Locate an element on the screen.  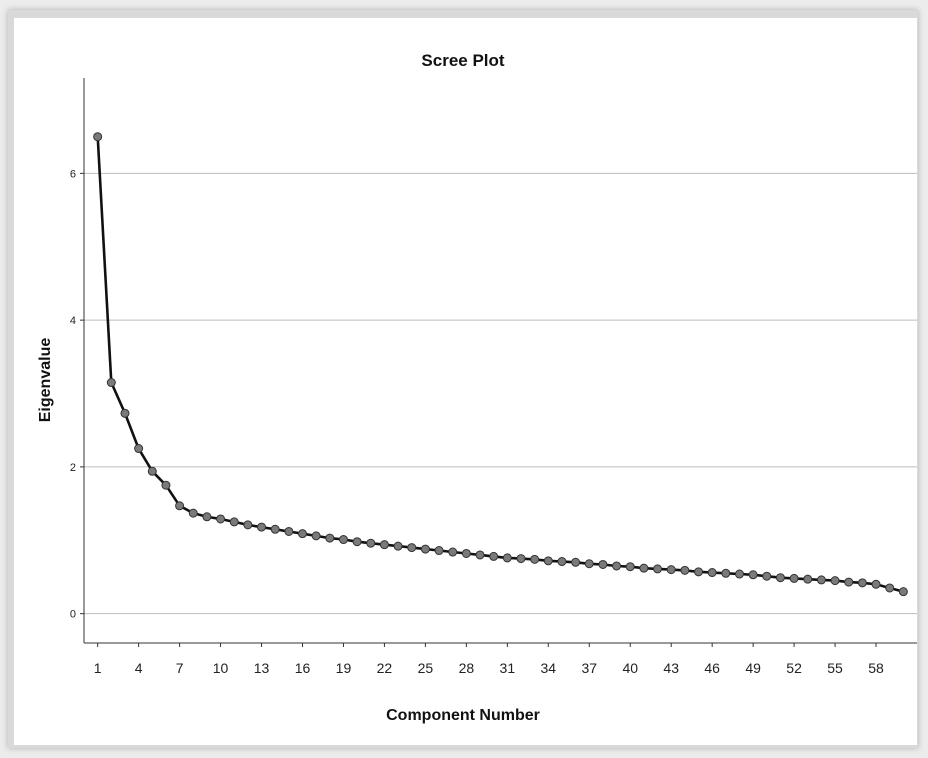
x-tick-label: 13 is located at coordinates (262, 668).